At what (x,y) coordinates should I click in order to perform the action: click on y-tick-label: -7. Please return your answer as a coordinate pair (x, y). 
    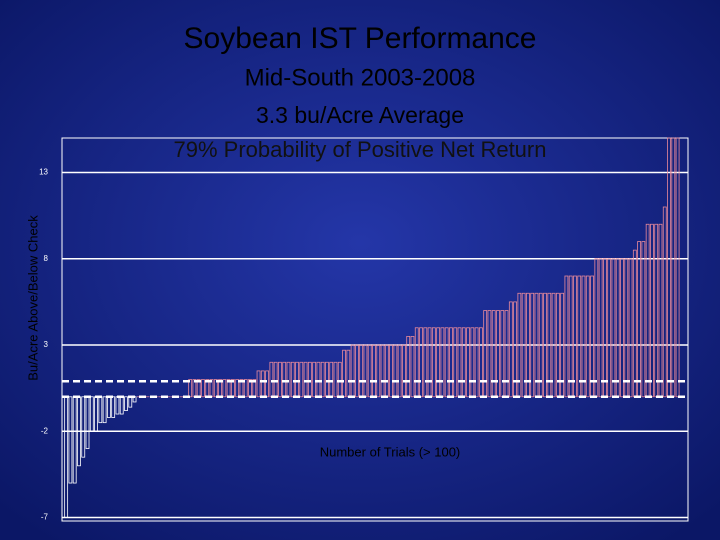
    Looking at the image, I should click on (45, 517).